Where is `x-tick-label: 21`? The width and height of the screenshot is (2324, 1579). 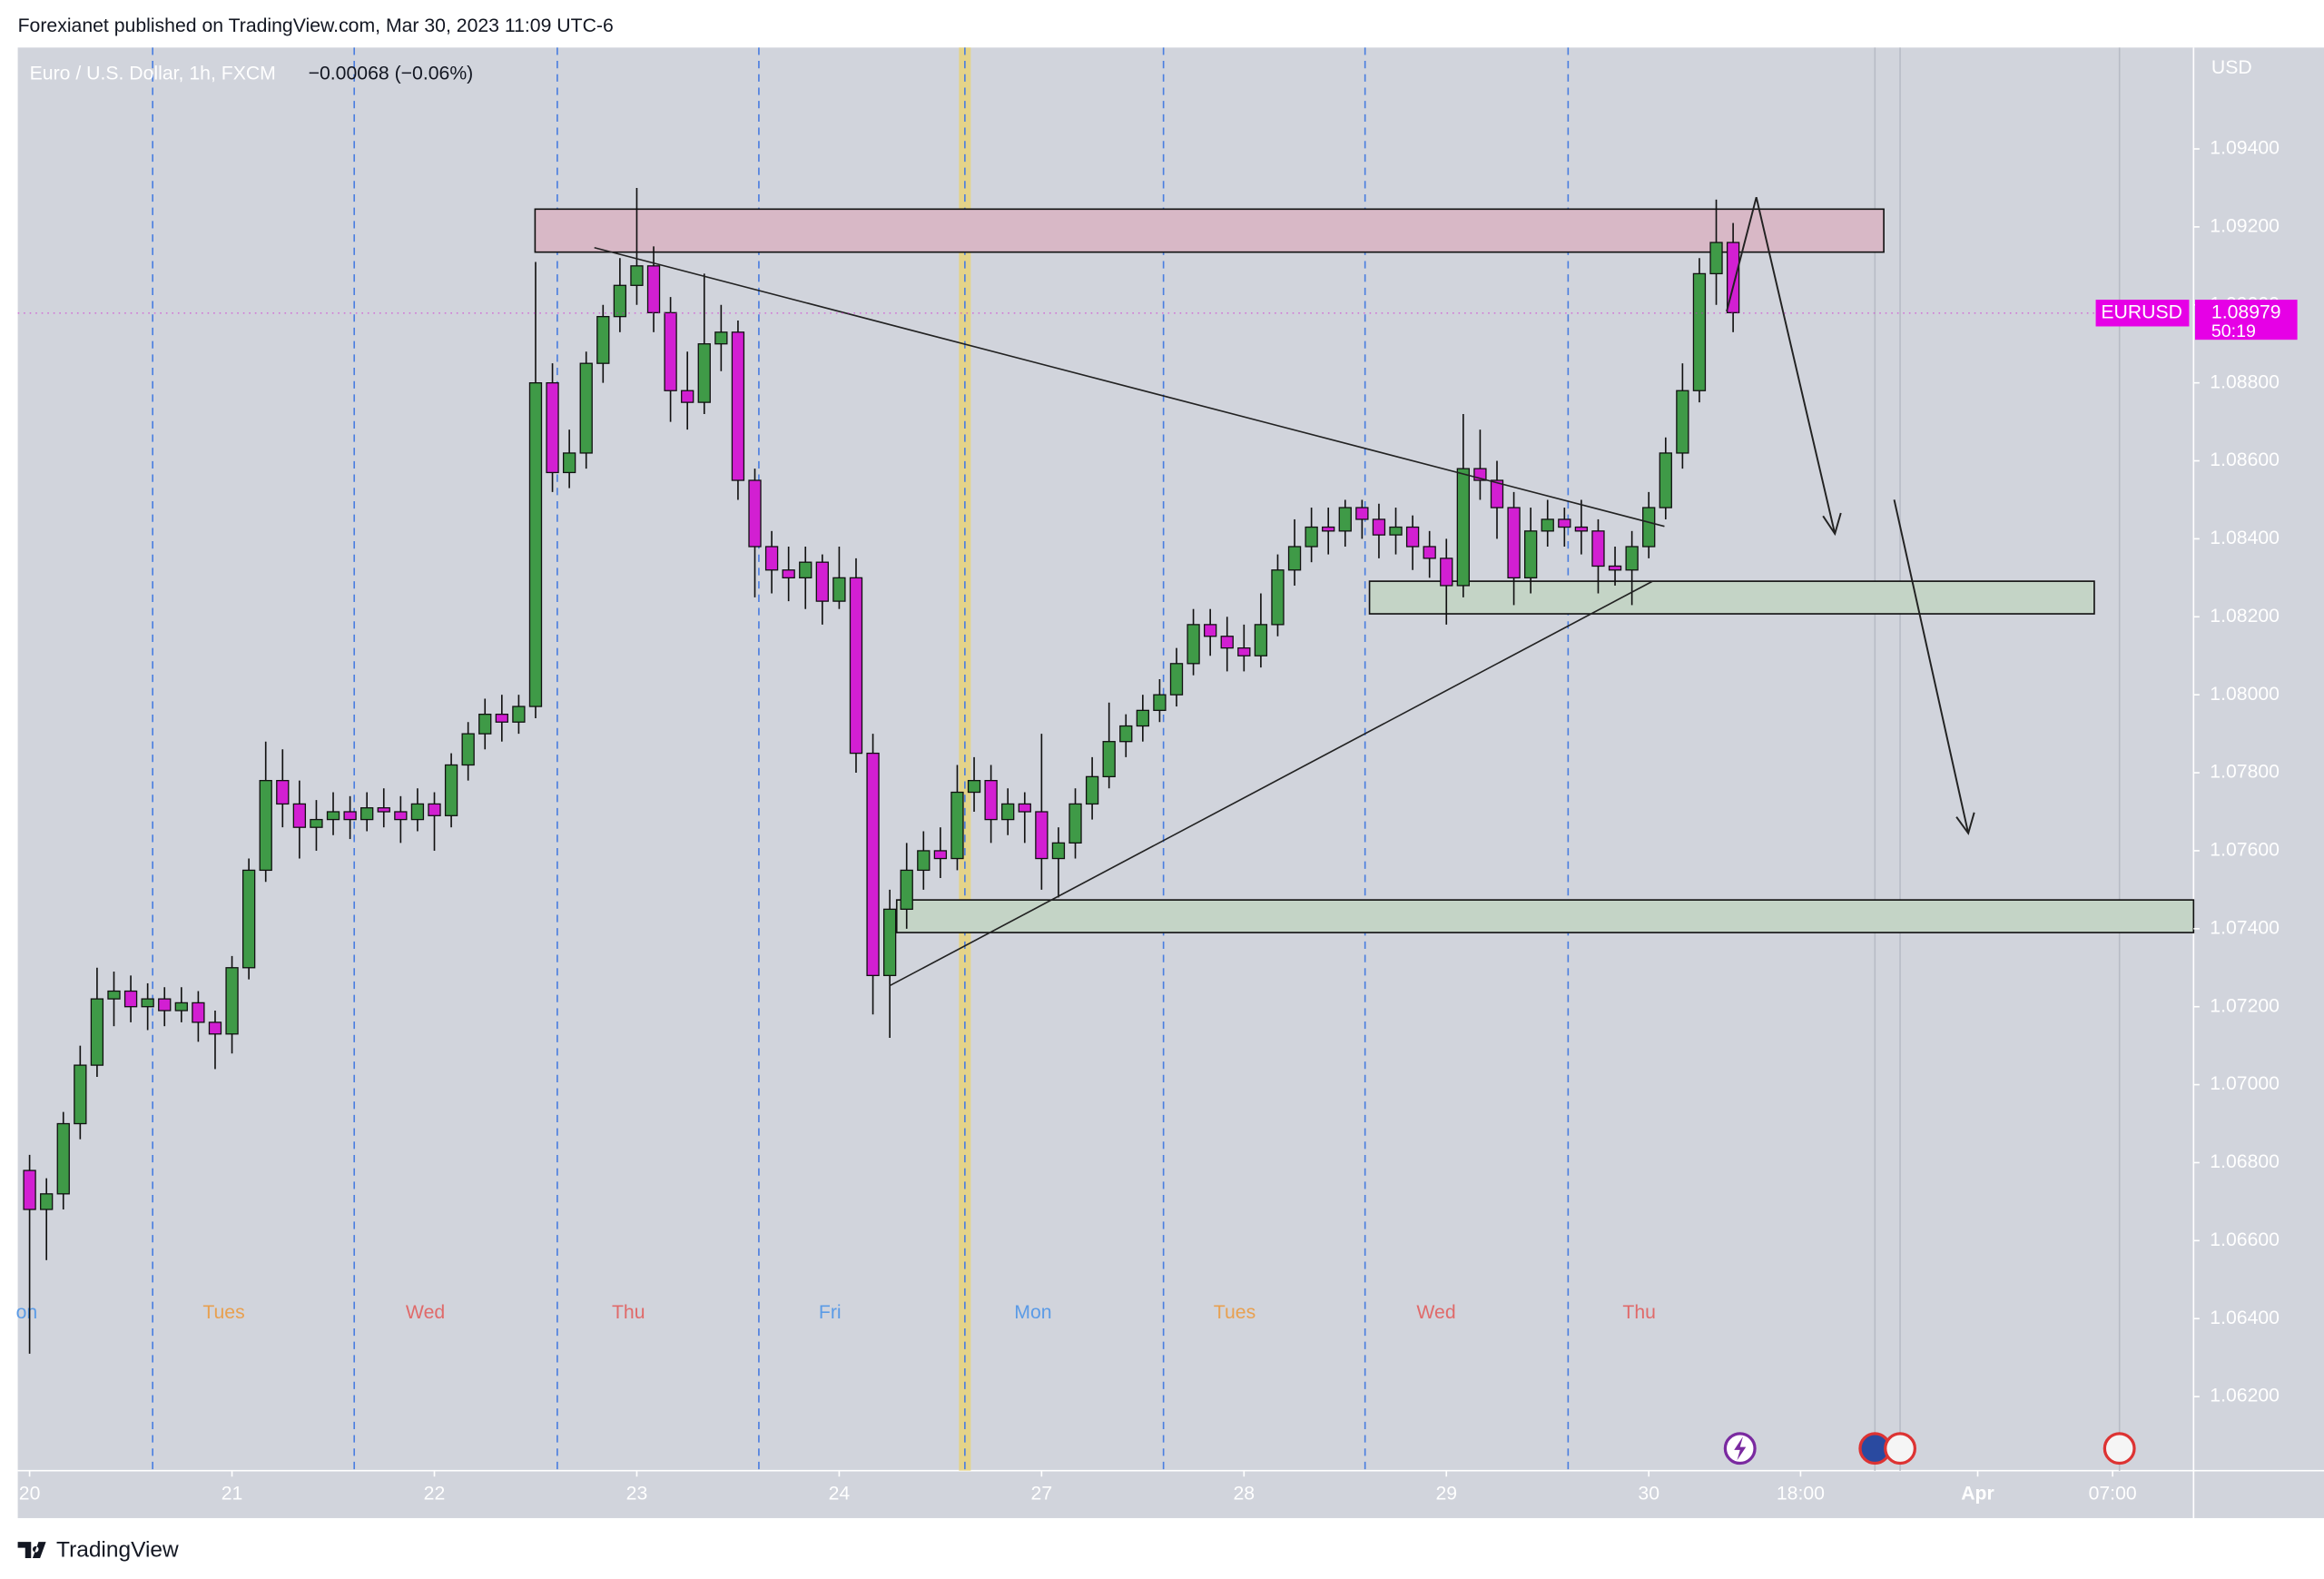 x-tick-label: 21 is located at coordinates (232, 1493).